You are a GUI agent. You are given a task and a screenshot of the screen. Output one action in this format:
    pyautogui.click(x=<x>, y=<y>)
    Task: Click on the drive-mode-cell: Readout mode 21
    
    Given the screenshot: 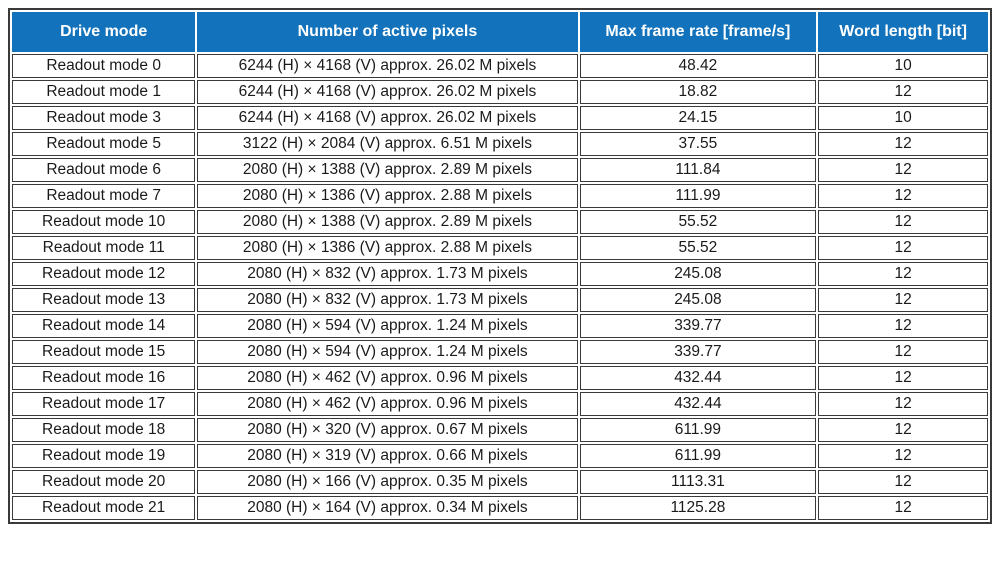 What is the action you would take?
    pyautogui.click(x=104, y=508)
    